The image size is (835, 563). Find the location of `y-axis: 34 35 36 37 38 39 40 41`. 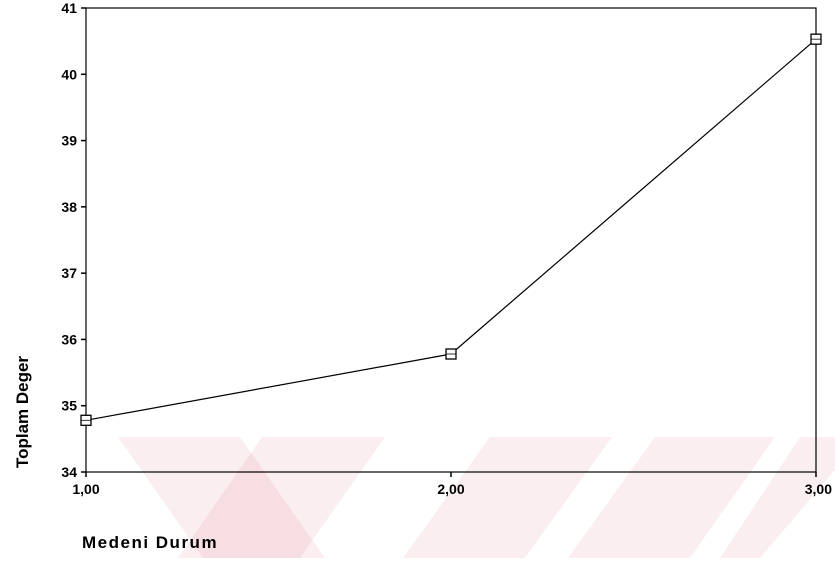

y-axis: 34 35 36 37 38 39 40 41 is located at coordinates (73, 240).